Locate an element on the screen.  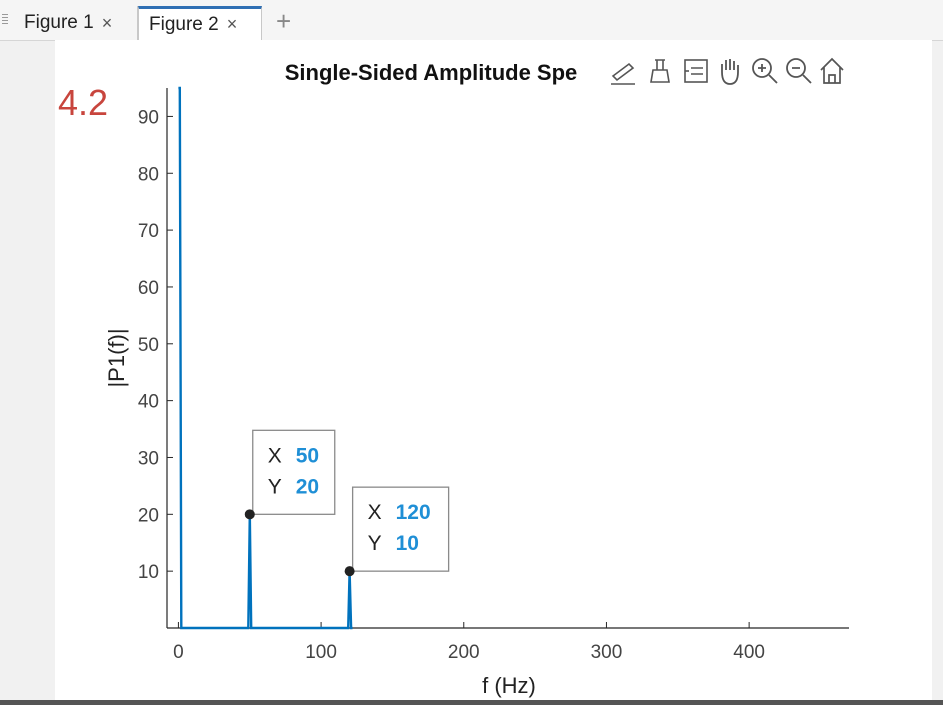
datatip: X 120 Y 10 is located at coordinates (400, 529).